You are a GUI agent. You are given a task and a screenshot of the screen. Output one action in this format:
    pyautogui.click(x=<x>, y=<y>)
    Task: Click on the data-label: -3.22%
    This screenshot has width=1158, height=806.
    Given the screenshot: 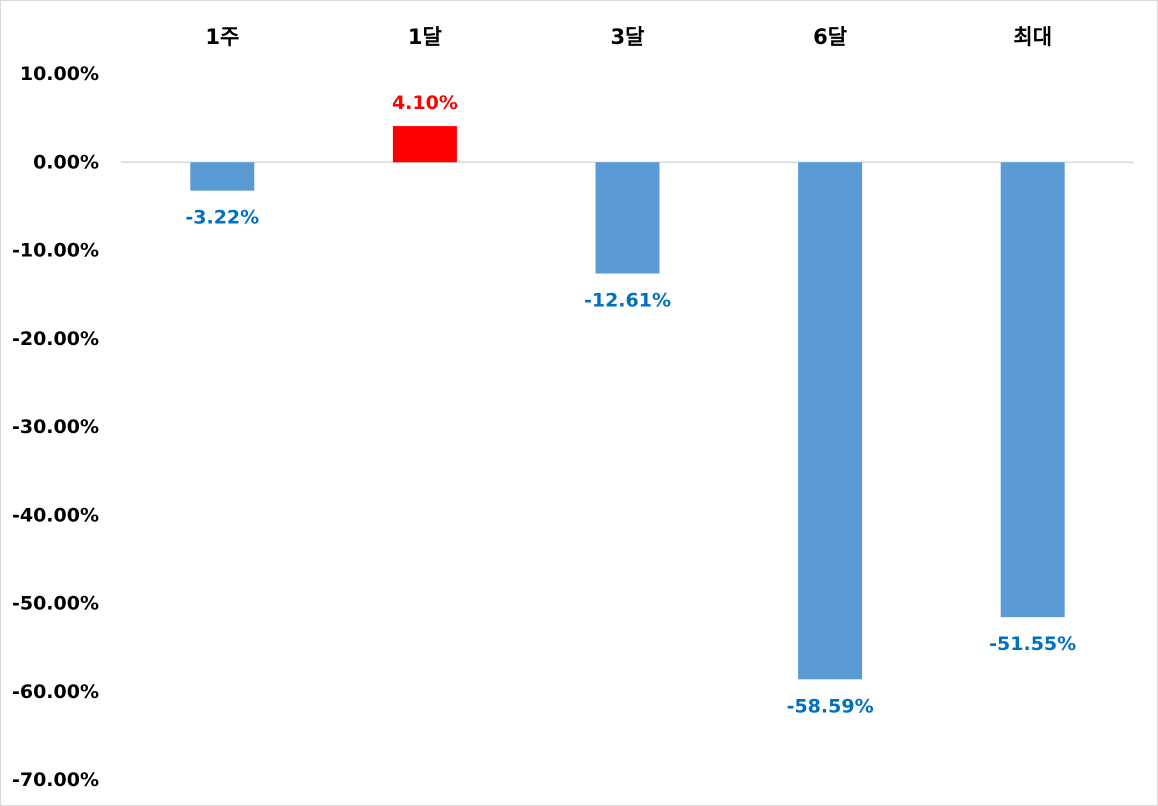 What is the action you would take?
    pyautogui.click(x=222, y=218)
    